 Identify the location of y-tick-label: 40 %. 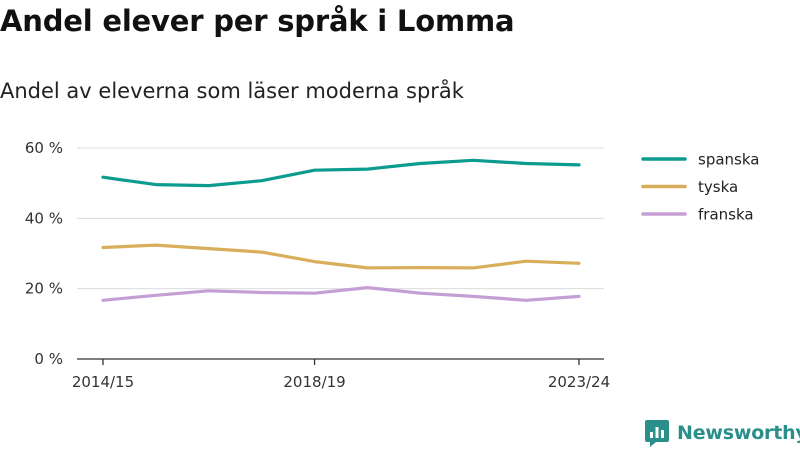
(44, 218).